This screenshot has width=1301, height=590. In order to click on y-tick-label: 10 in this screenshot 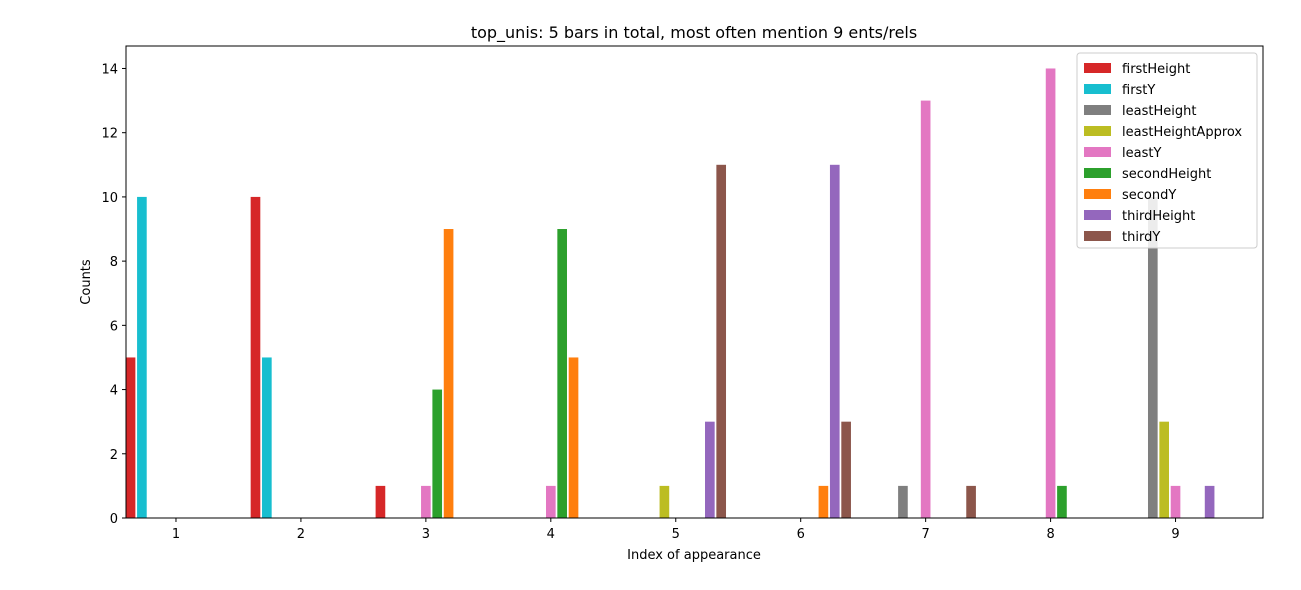, I will do `click(109, 198)`.